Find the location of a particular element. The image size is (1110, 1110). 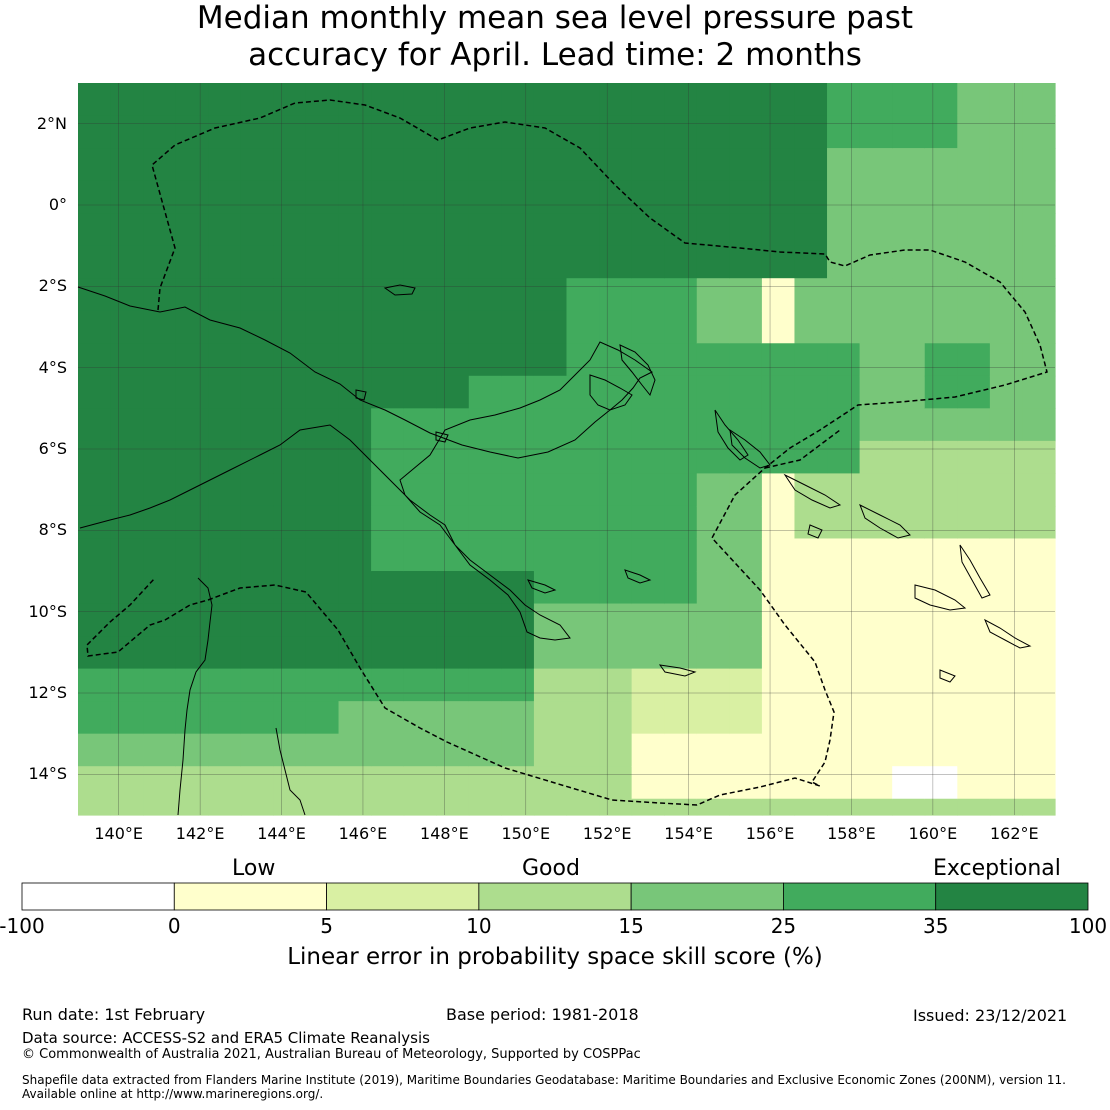

lon-tick-label: 158°E is located at coordinates (851, 833).